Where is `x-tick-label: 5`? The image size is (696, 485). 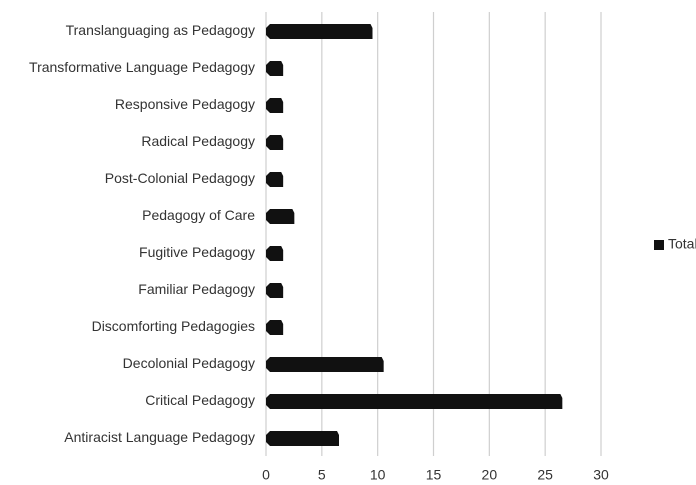
x-tick-label: 5 is located at coordinates (322, 475).